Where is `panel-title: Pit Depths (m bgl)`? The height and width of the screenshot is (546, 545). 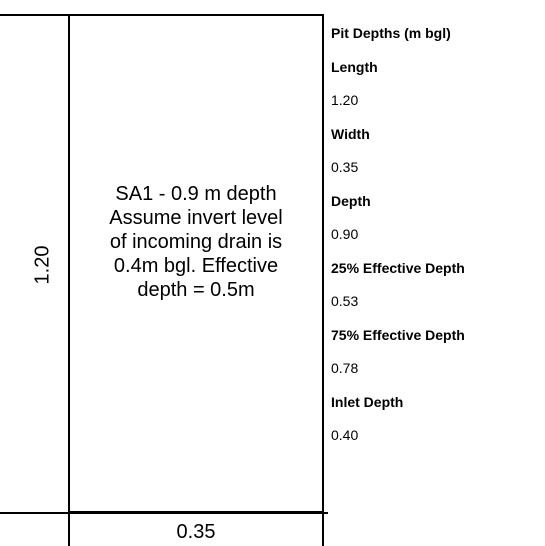
panel-title: Pit Depths (m bgl) is located at coordinates (391, 33).